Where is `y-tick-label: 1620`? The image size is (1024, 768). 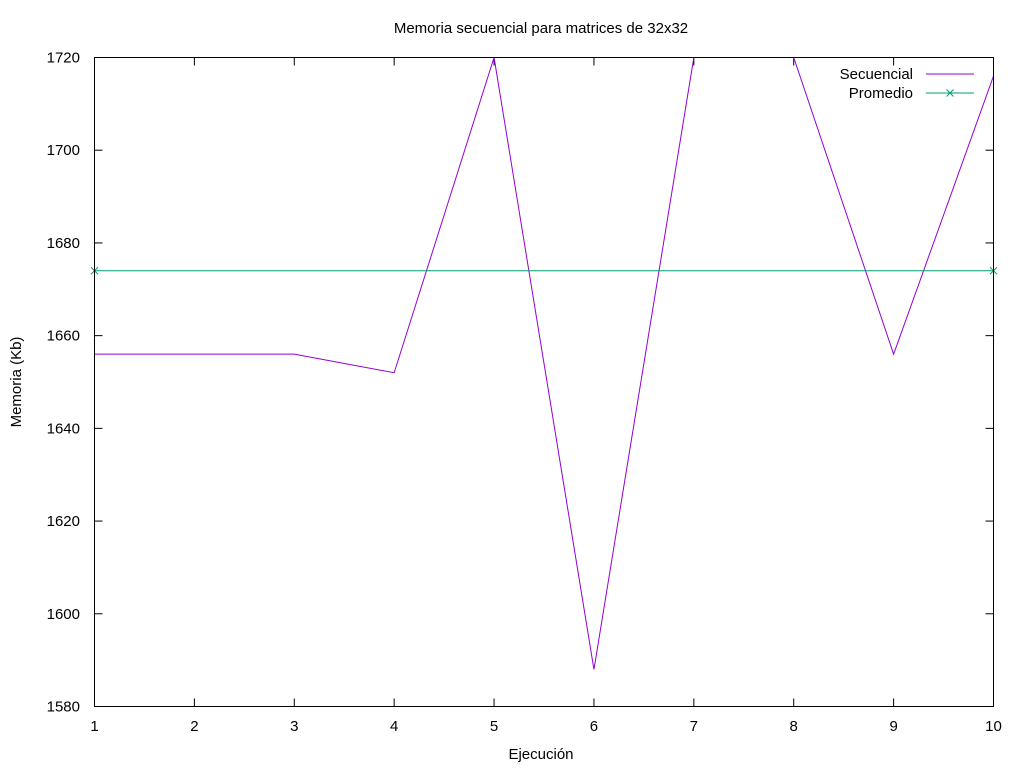
y-tick-label: 1620 is located at coordinates (63, 521).